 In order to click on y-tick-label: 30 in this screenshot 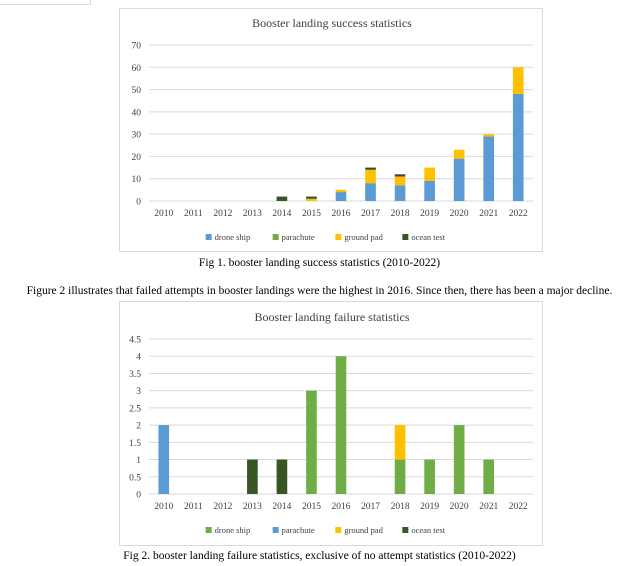, I will do `click(137, 136)`.